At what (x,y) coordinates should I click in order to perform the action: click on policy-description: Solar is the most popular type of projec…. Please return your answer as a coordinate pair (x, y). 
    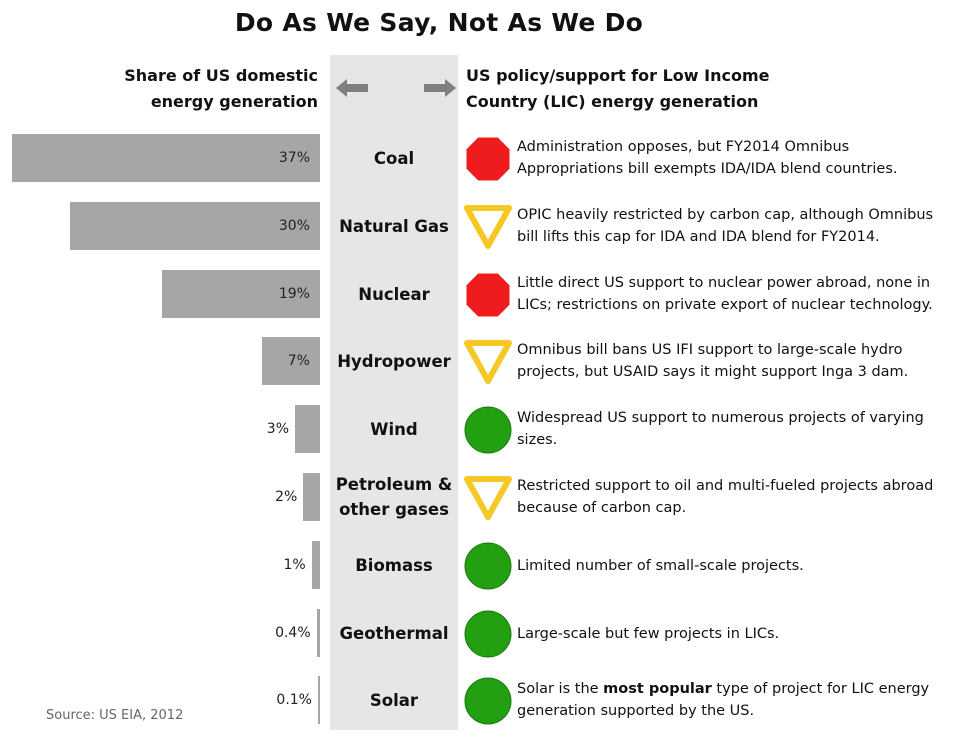
    Looking at the image, I should click on (723, 700).